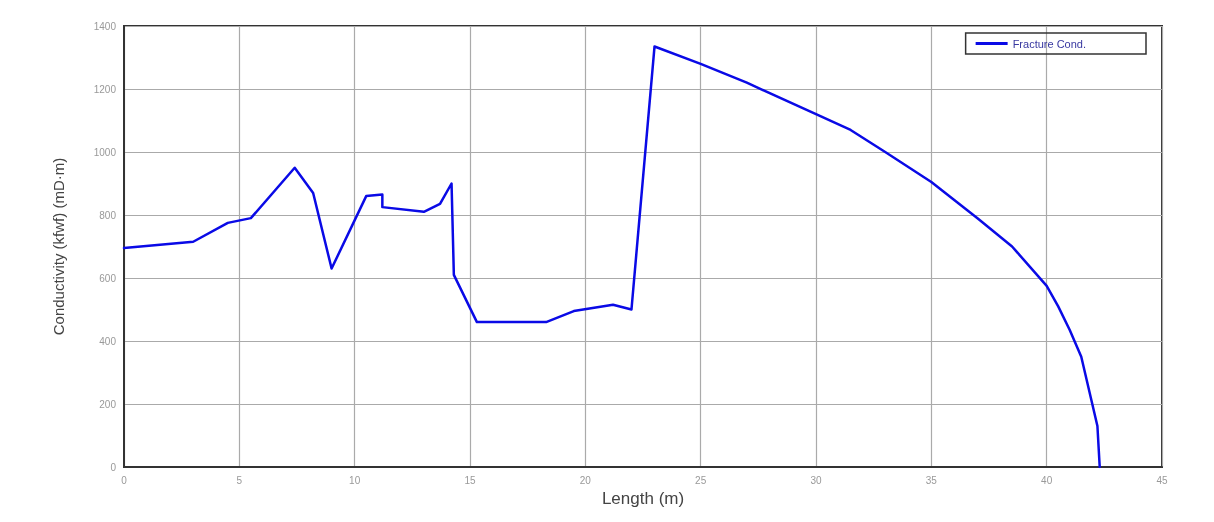 The width and height of the screenshot is (1214, 522). I want to click on x-tick-label: 0, so click(124, 480).